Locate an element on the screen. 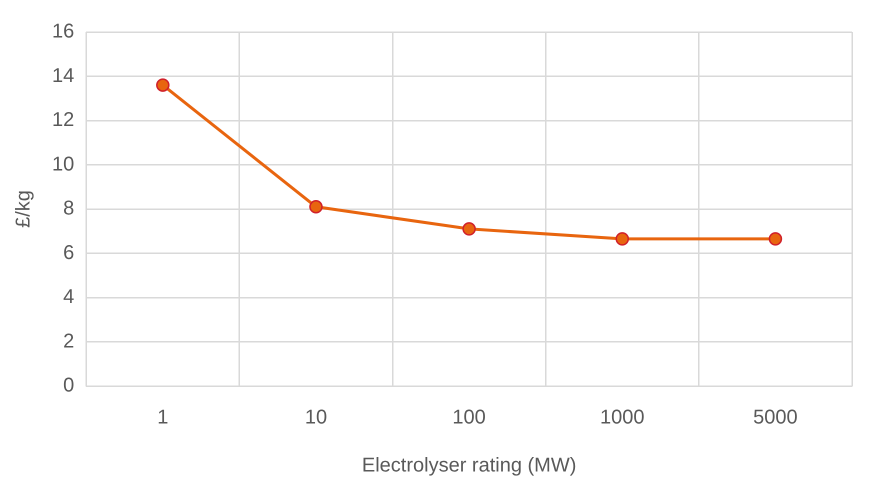 This screenshot has width=880, height=490. x-tick-label: 1 is located at coordinates (162, 417).